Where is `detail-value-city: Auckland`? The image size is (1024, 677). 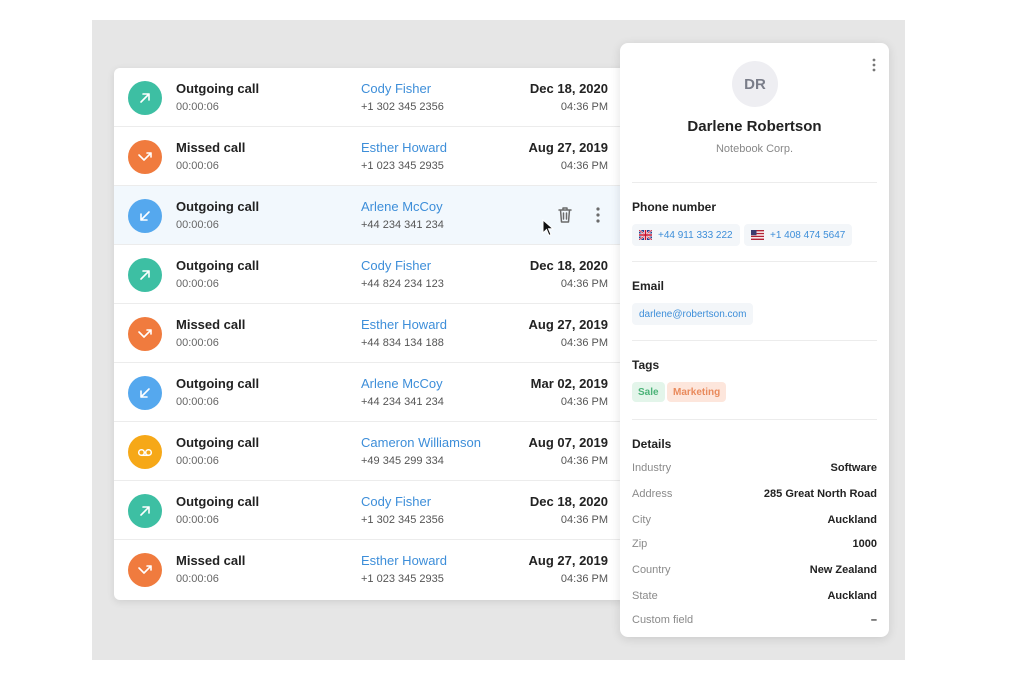
detail-value-city: Auckland is located at coordinates (852, 520).